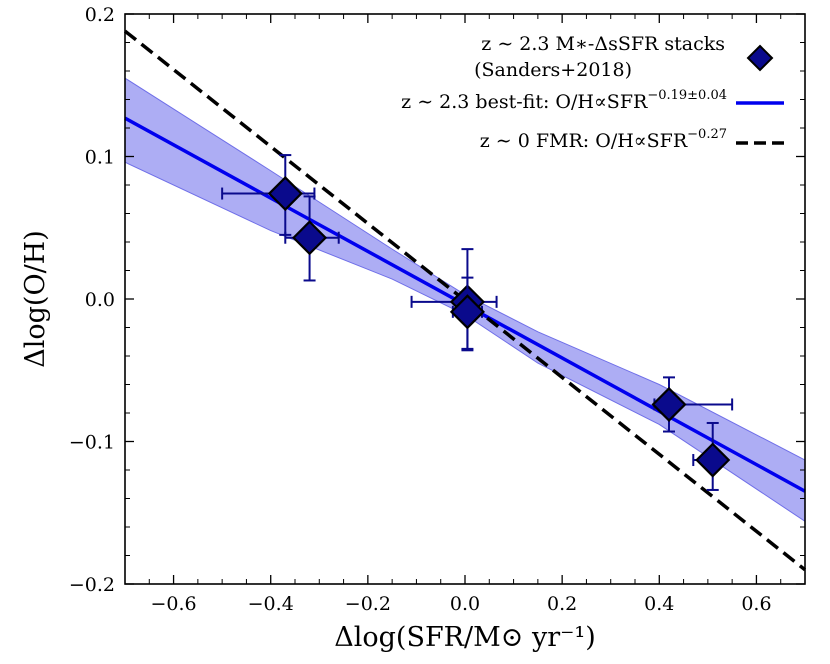  Describe the element at coordinates (524, 102) in the screenshot. I see `legend-label-bestfit-text: z ∼ 2.3 best-fit: O/H∝SFR` at that location.